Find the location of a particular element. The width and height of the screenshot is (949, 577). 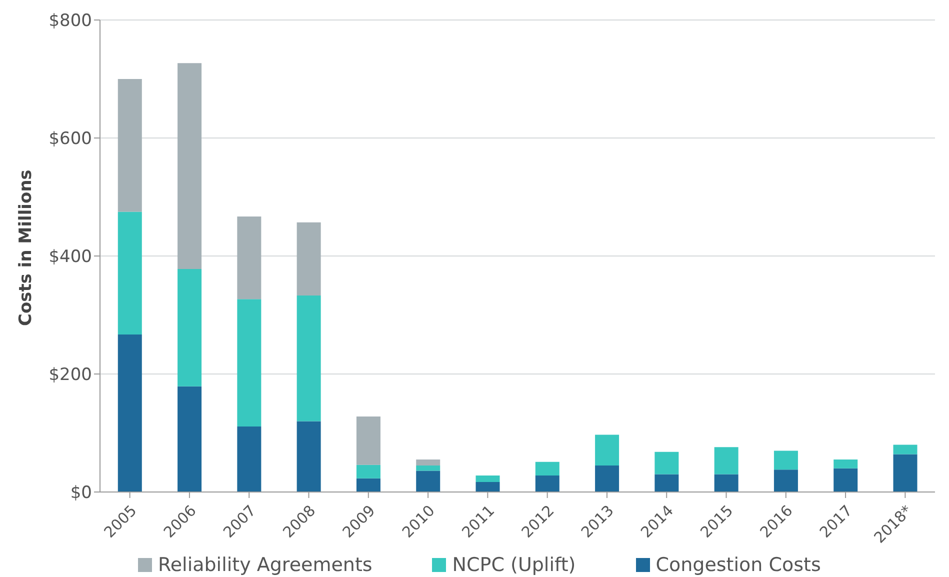

y-axis-title: Costs in Millions is located at coordinates (26, 248).